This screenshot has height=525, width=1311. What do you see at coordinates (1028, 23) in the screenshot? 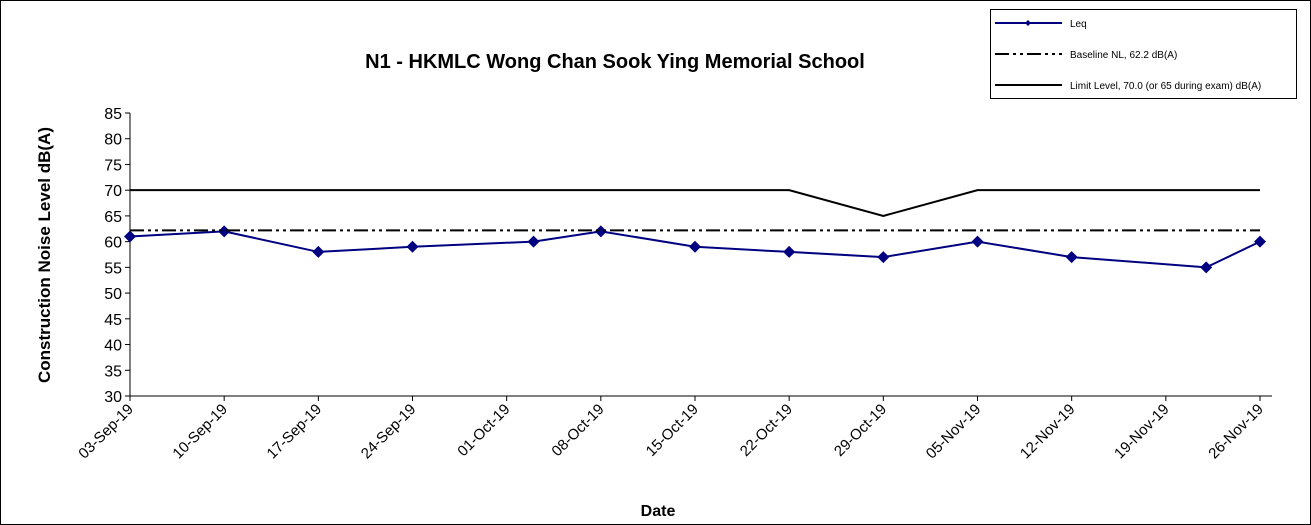
I see `legend-marker` at bounding box center [1028, 23].